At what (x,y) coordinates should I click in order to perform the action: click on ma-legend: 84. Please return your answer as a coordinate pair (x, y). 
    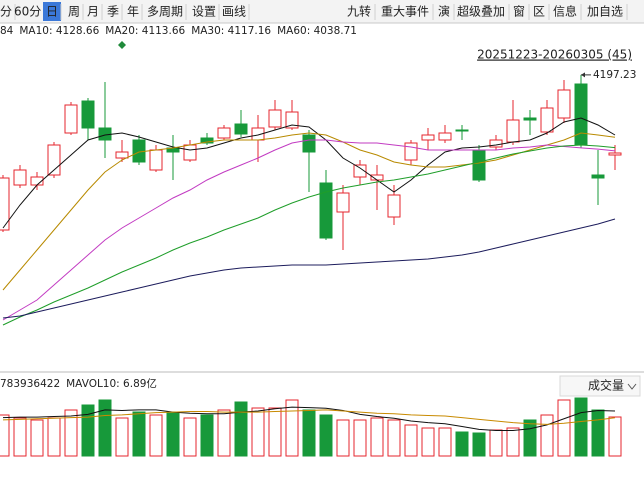
    Looking at the image, I should click on (7, 31).